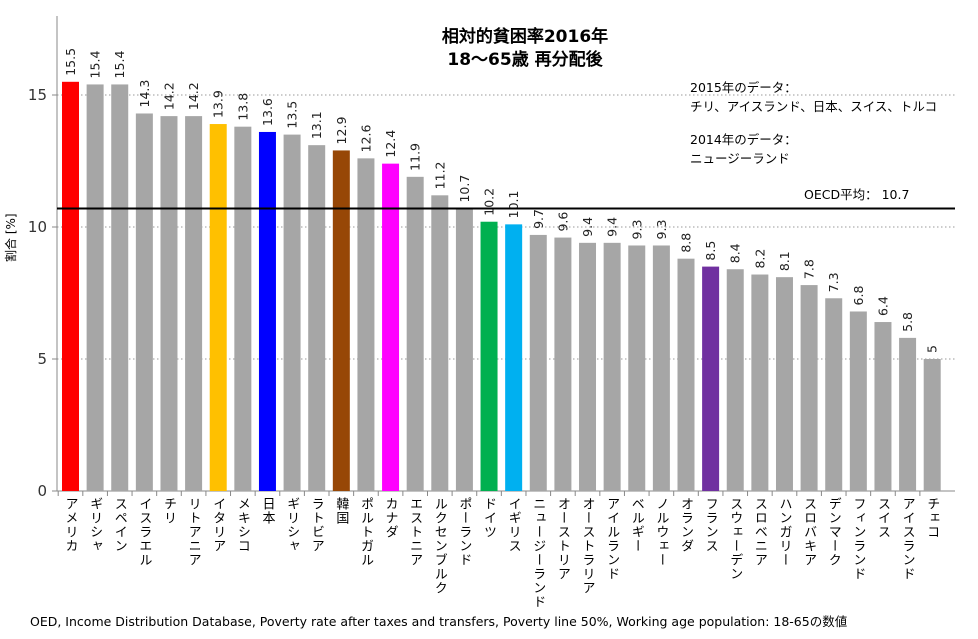 The width and height of the screenshot is (978, 639). I want to click on x-tick-label: ドイツ, so click(489, 518).